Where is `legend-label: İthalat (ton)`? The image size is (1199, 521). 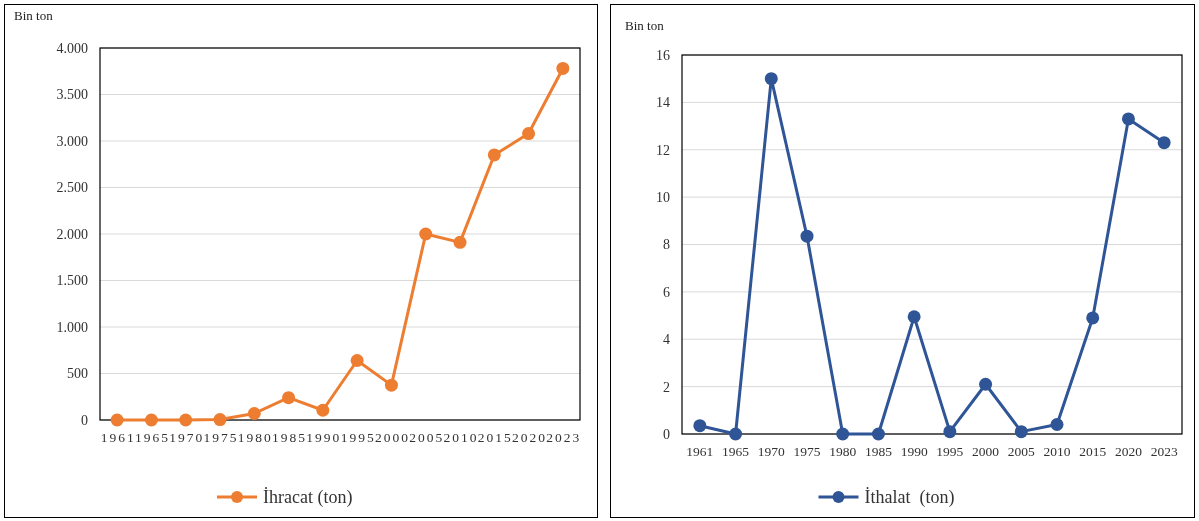
legend-label: İthalat (ton) is located at coordinates (909, 498).